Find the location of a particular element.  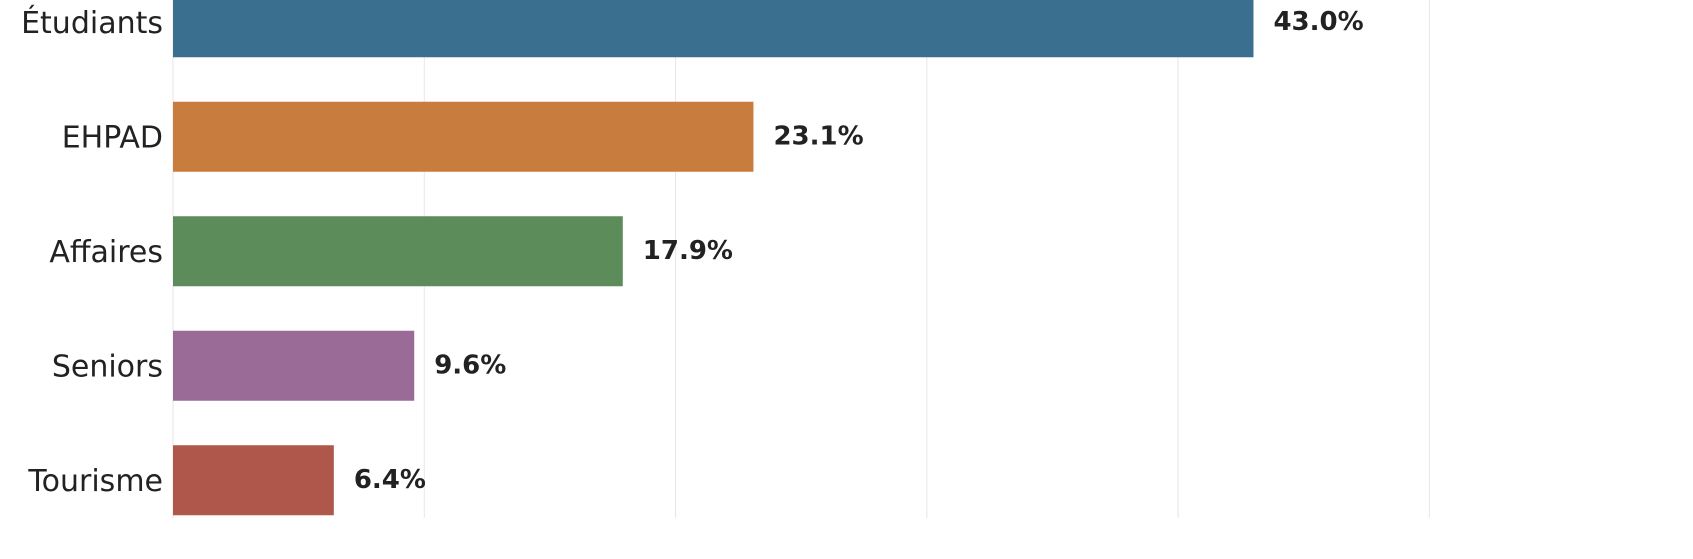

category-label: Seniors is located at coordinates (107, 366).